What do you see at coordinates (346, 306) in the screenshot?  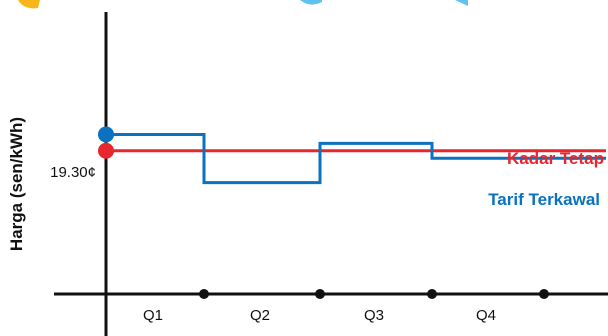 I see `x-ticks: Q1 Q2 Q3 Q4` at bounding box center [346, 306].